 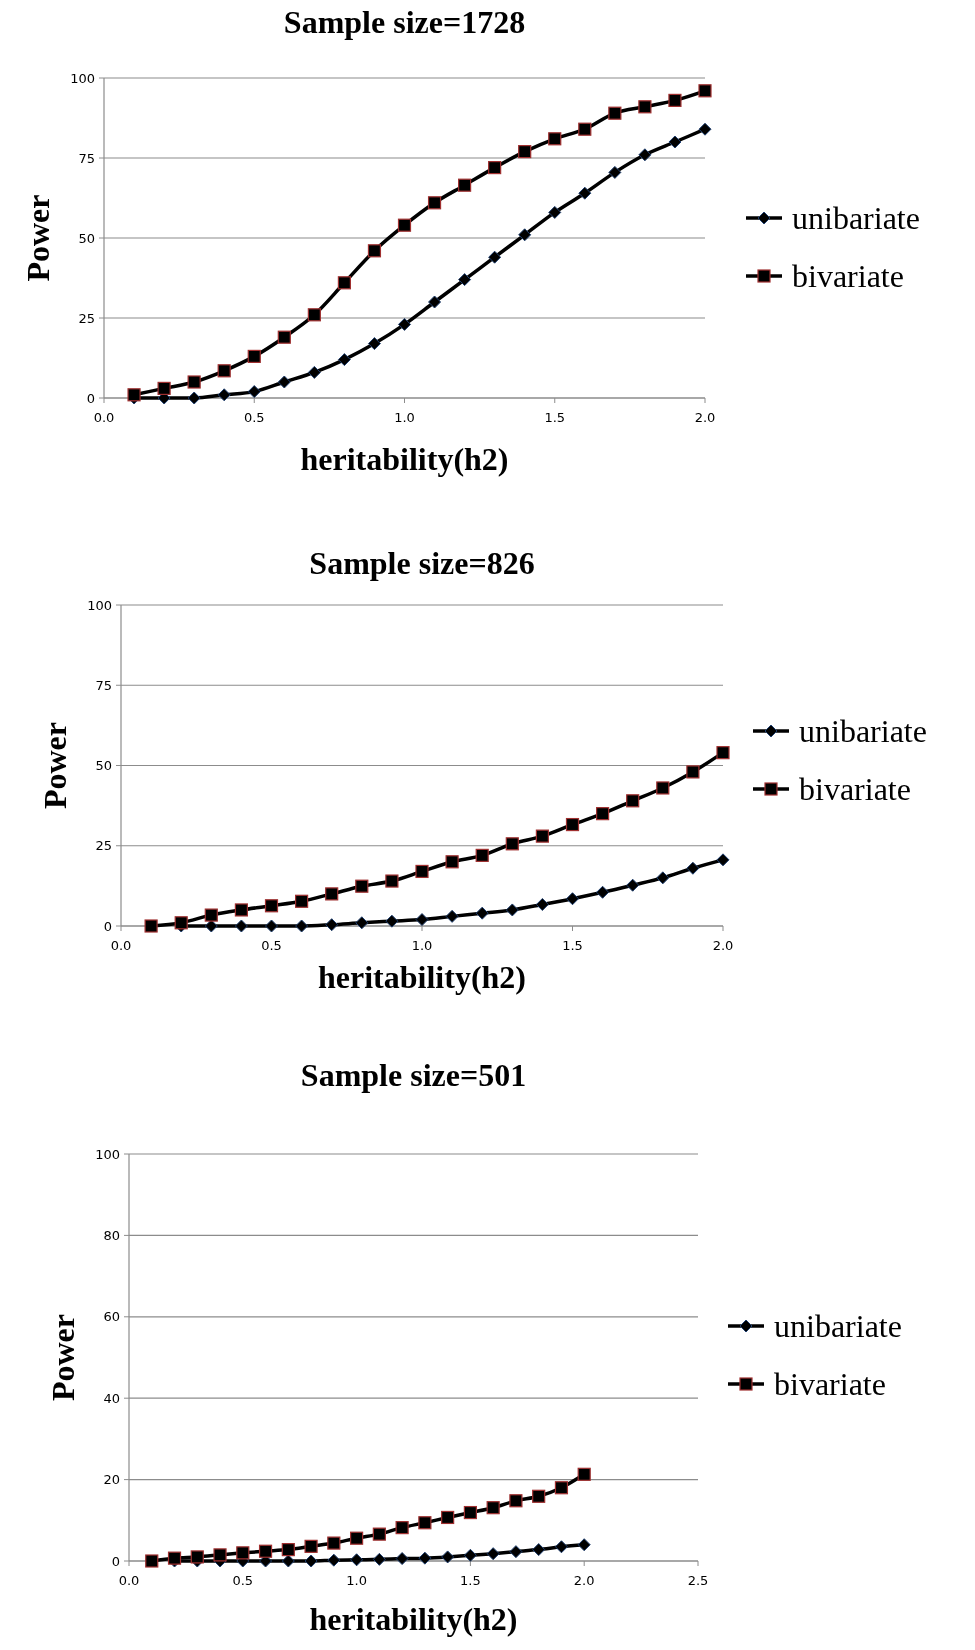 What do you see at coordinates (111, 1398) in the screenshot?
I see `y-tick-label: 40` at bounding box center [111, 1398].